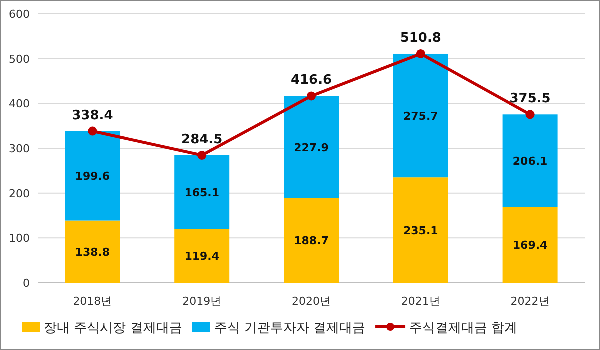  What do you see at coordinates (19, 193) in the screenshot?
I see `y-tick-label: 200` at bounding box center [19, 193].